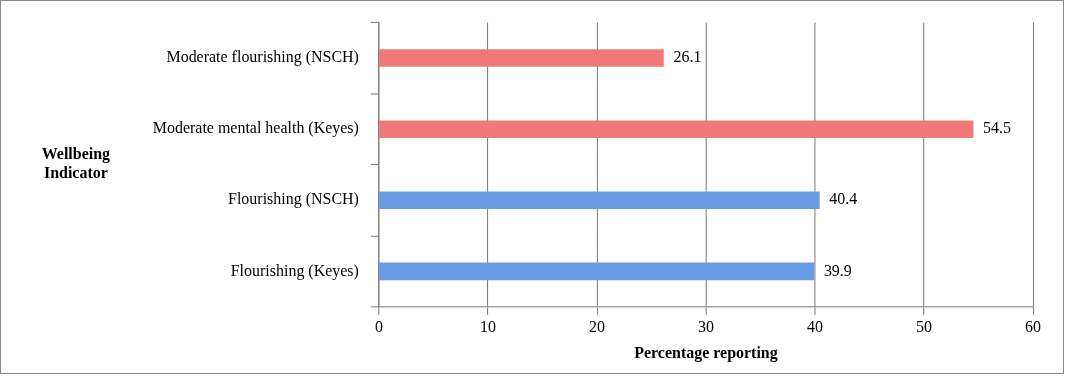 This screenshot has height=376, width=1066. What do you see at coordinates (815, 326) in the screenshot?
I see `x-tick-label: 40` at bounding box center [815, 326].